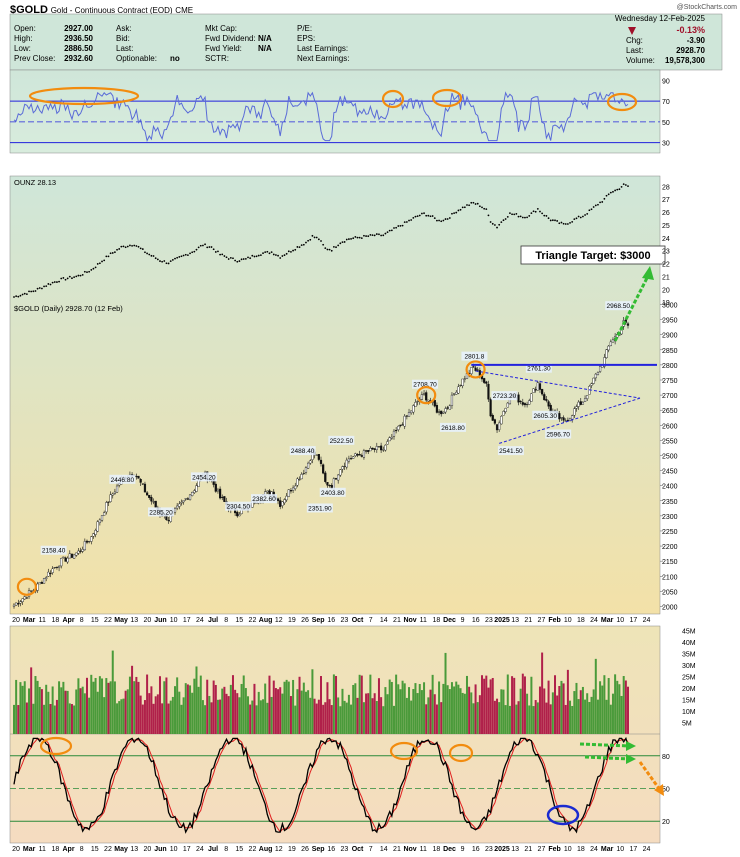  I want to click on ounz-tick: 26, so click(666, 213).